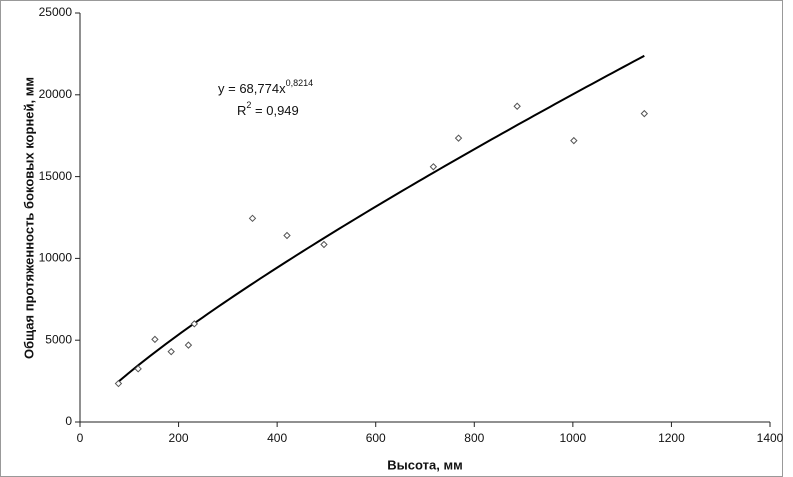  What do you see at coordinates (80, 438) in the screenshot?
I see `x-tick-label: 0` at bounding box center [80, 438].